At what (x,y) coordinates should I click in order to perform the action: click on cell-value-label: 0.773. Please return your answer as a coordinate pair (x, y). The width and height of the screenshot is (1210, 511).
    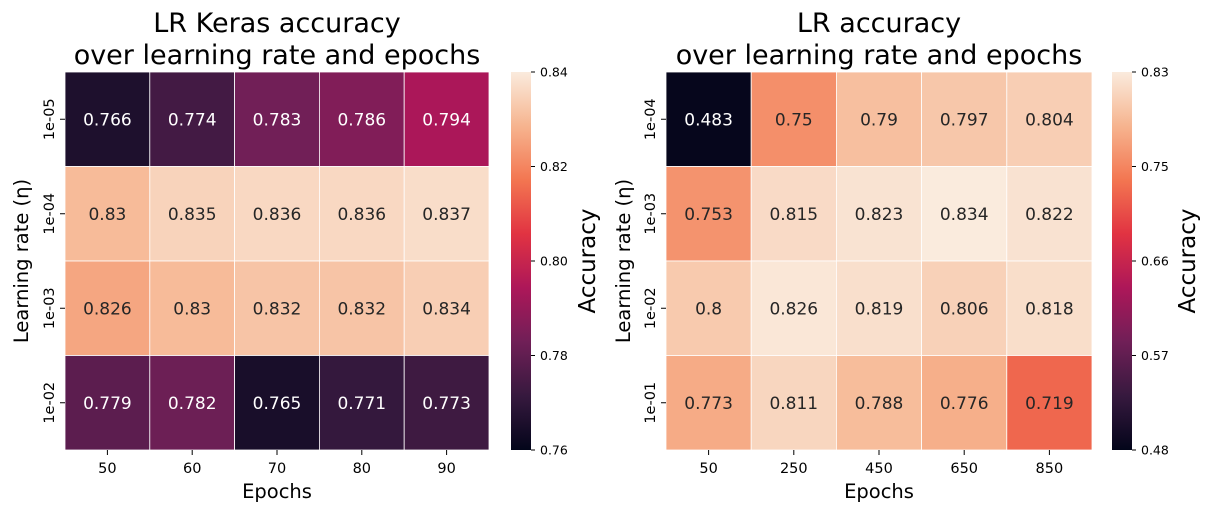
    Looking at the image, I should click on (708, 404).